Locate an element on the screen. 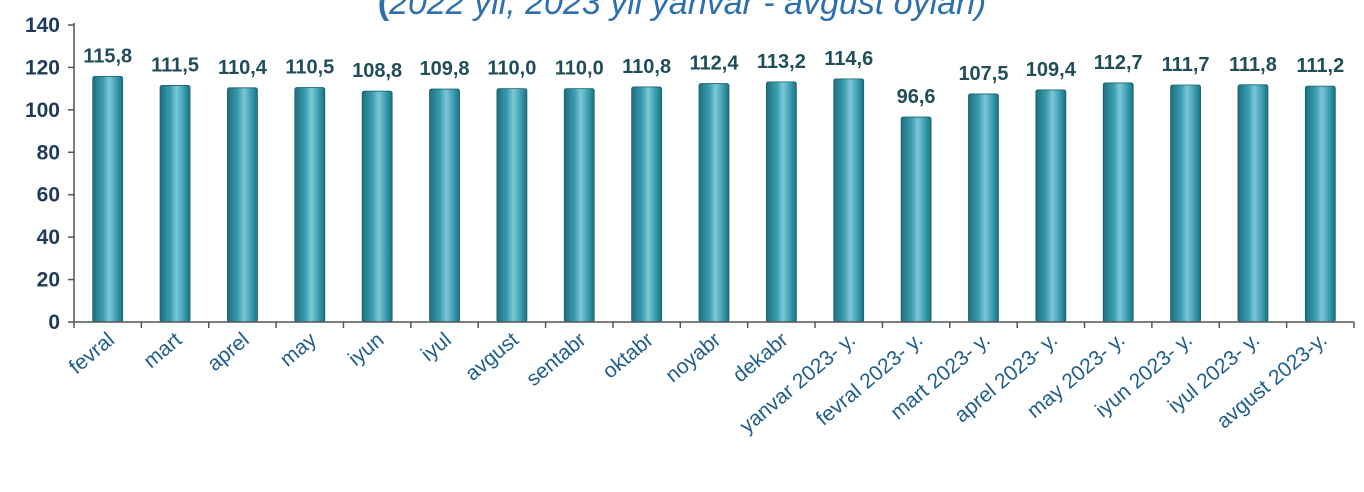 The width and height of the screenshot is (1364, 492). x-tick-label: aprel is located at coordinates (228, 352).